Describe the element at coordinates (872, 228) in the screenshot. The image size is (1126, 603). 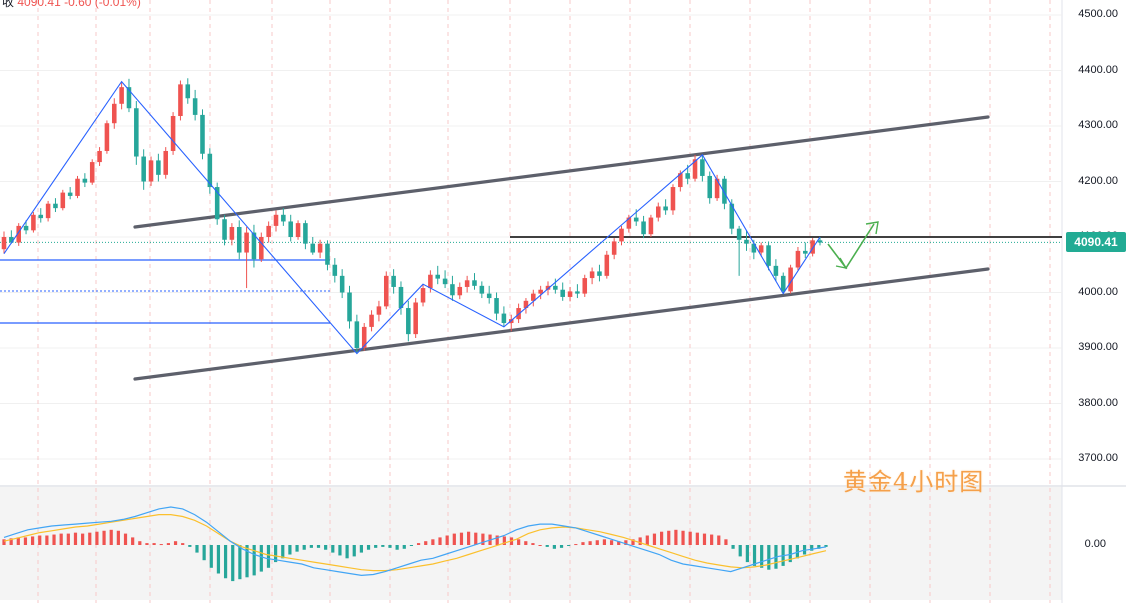
I see `forecast-arrowhead` at that location.